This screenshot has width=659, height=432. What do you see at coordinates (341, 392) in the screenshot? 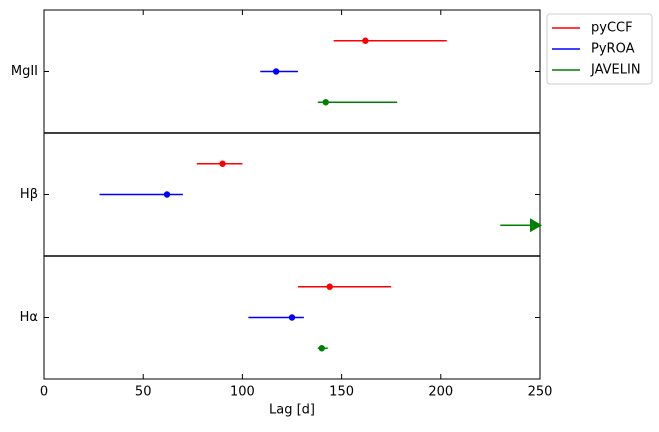
I see `x-tick-label: 150` at bounding box center [341, 392].